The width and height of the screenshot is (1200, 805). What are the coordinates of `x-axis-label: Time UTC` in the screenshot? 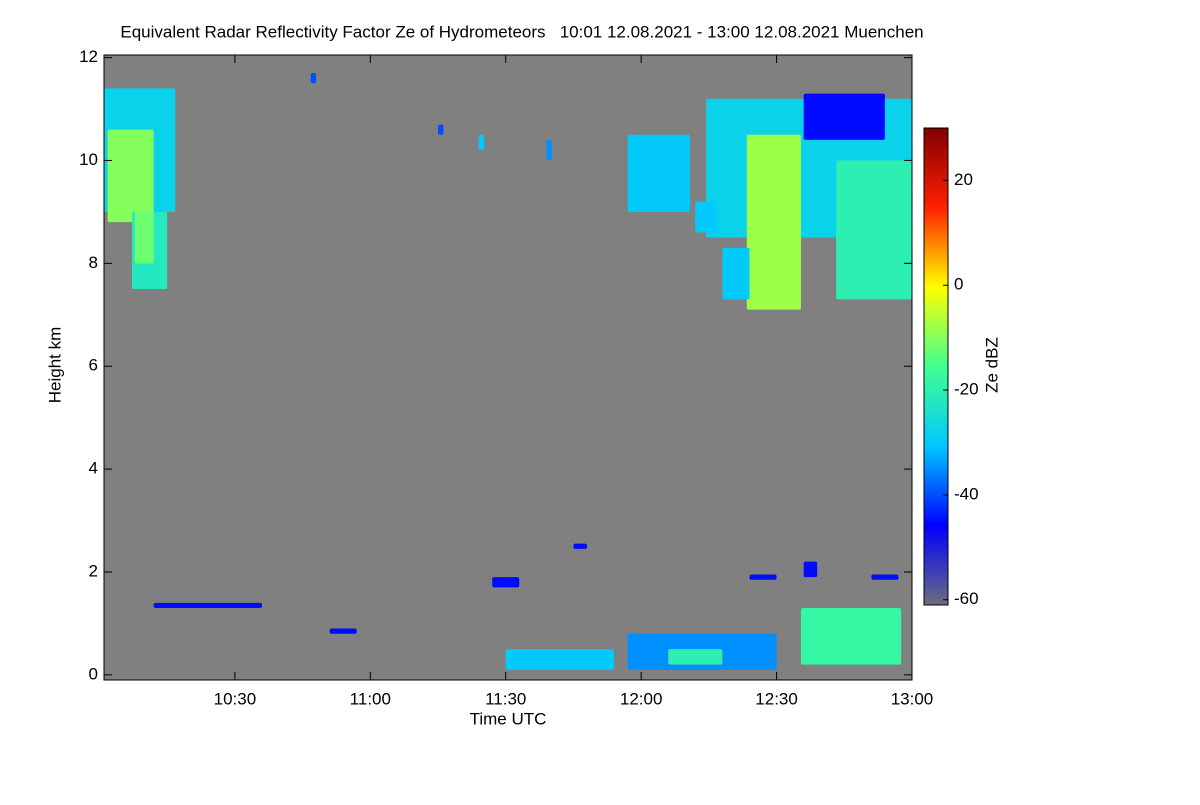 It's located at (508, 718).